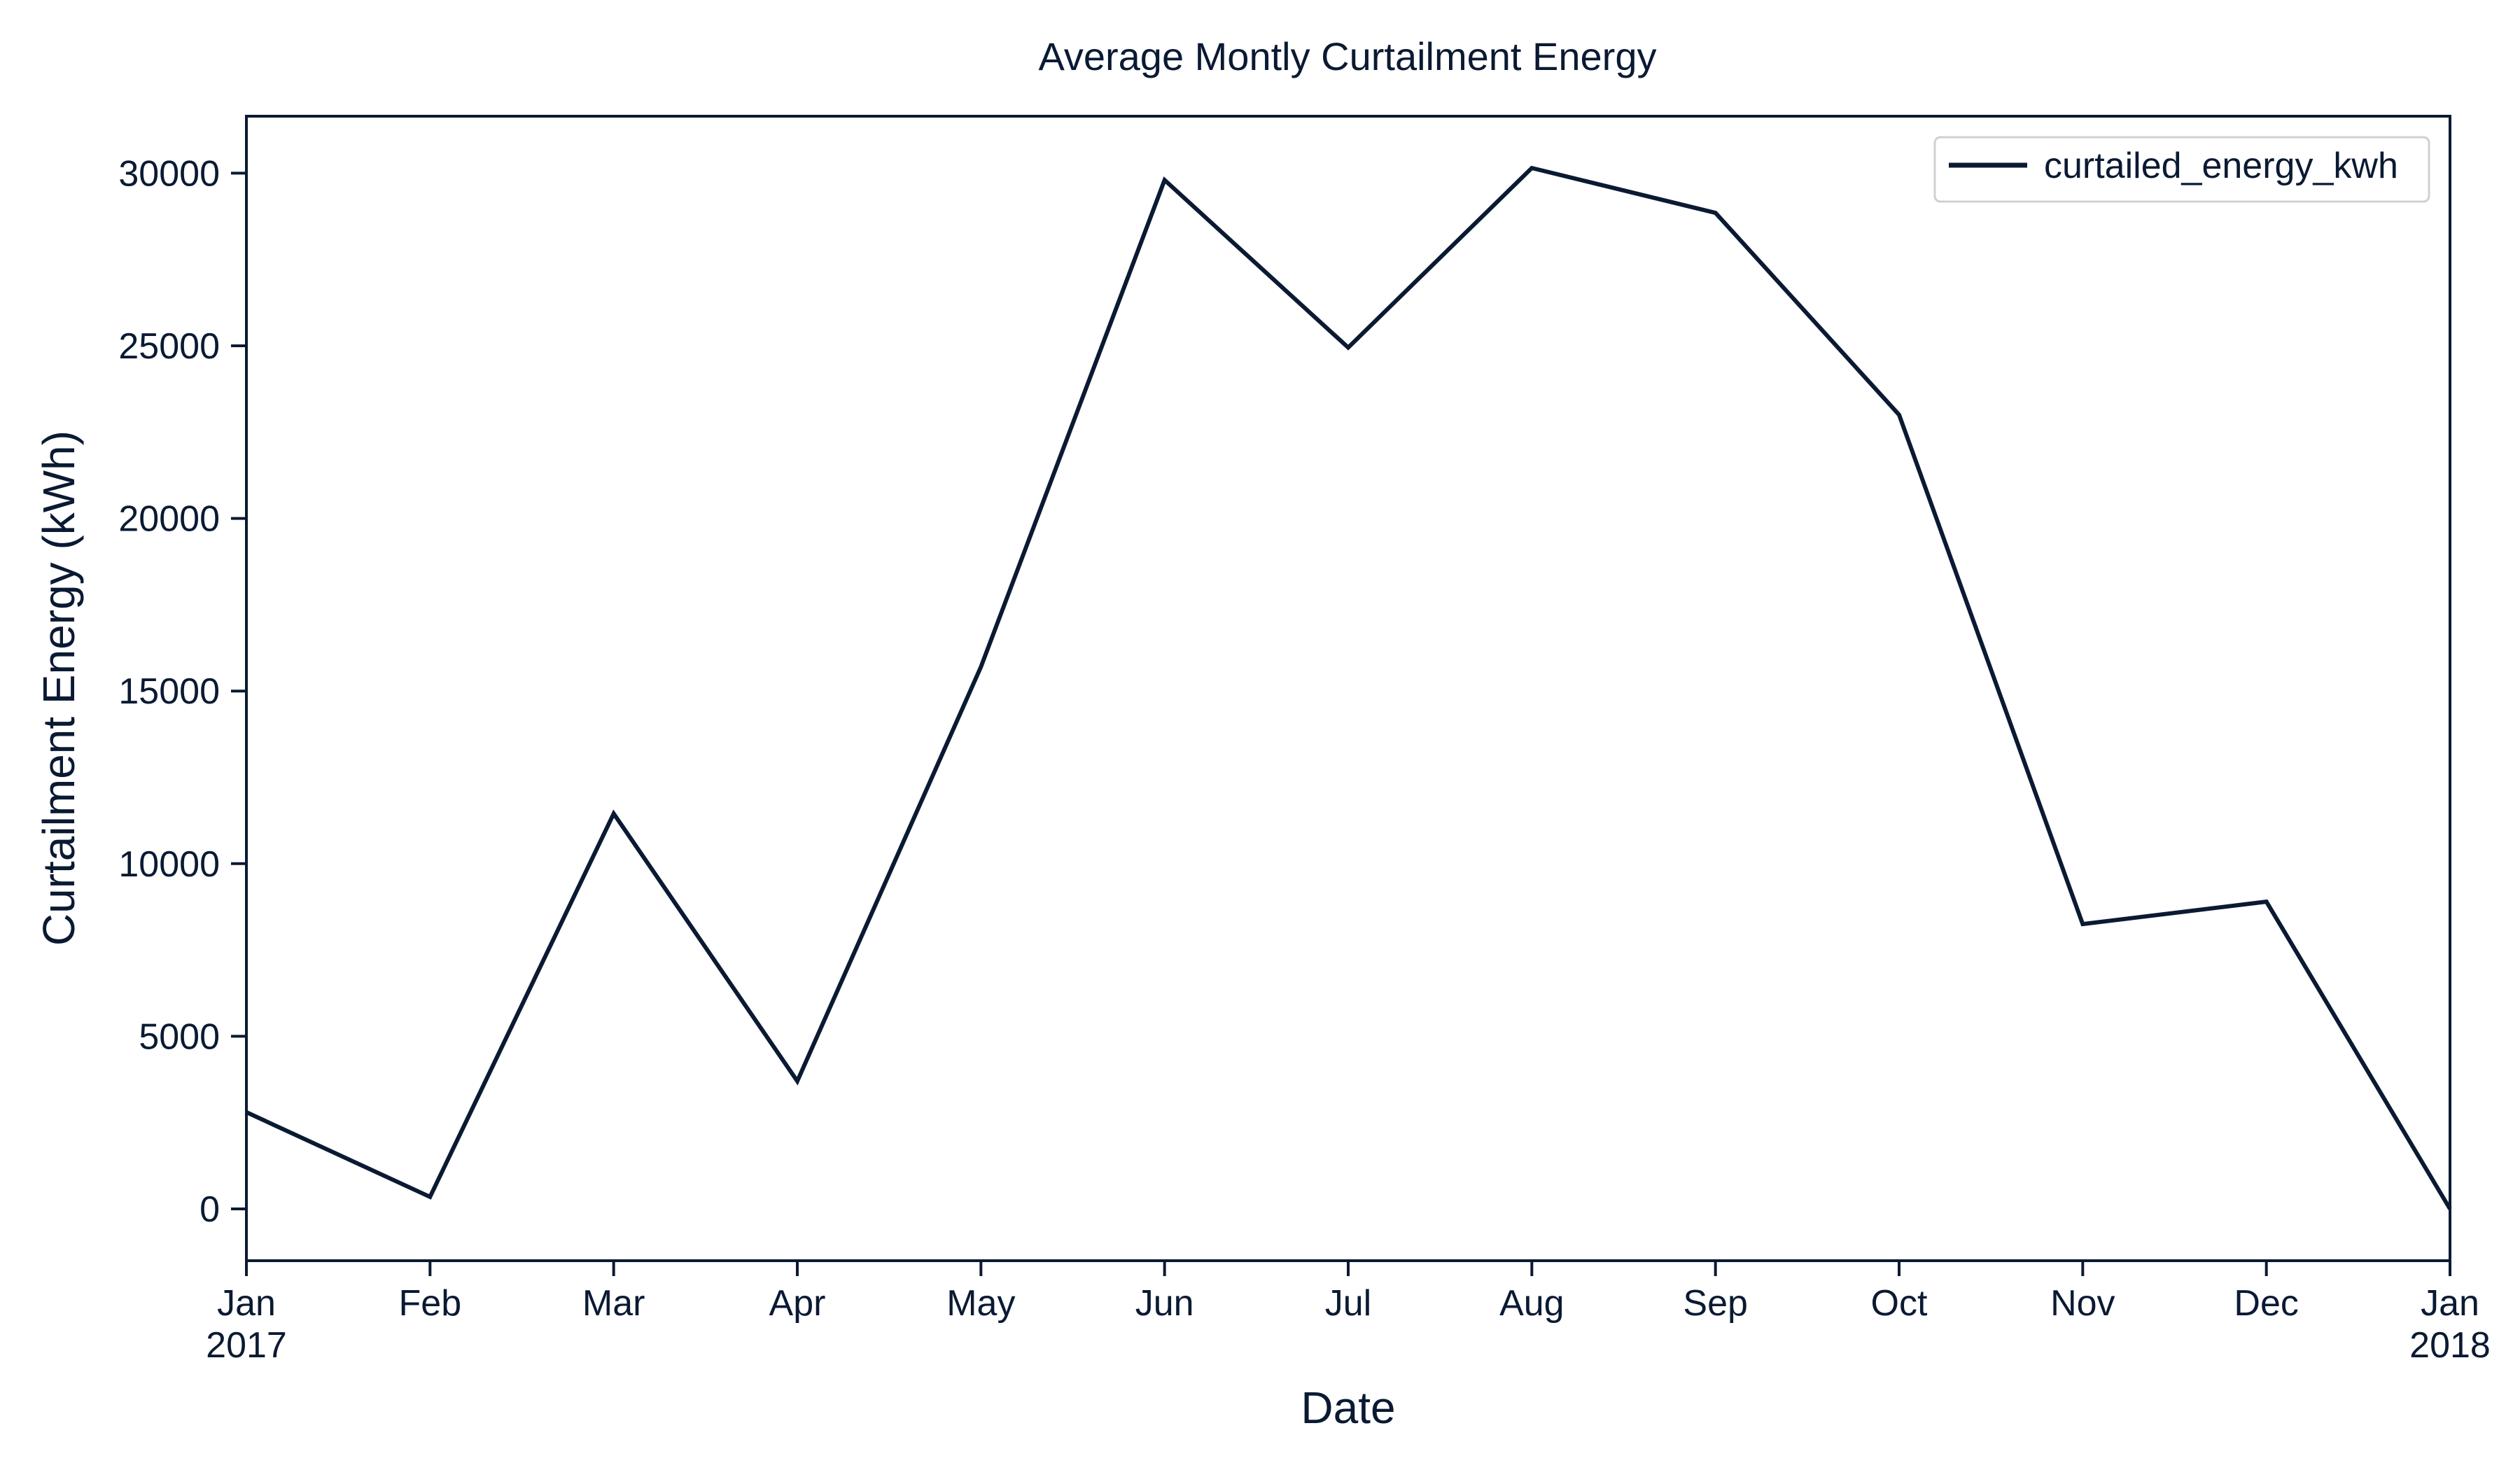  Describe the element at coordinates (169, 173) in the screenshot. I see `y-tick-label: 30000` at that location.